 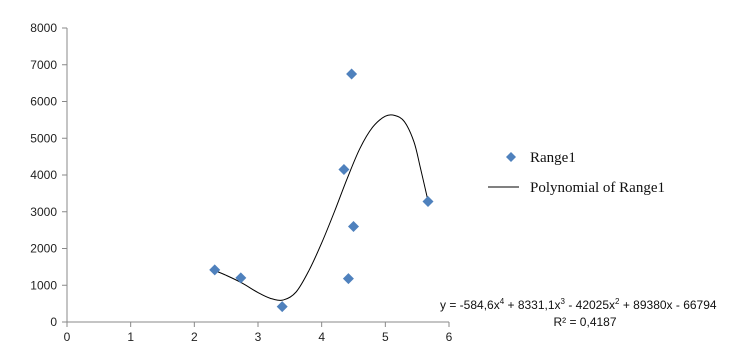 I want to click on x-tick-label: 1, so click(x=130, y=337).